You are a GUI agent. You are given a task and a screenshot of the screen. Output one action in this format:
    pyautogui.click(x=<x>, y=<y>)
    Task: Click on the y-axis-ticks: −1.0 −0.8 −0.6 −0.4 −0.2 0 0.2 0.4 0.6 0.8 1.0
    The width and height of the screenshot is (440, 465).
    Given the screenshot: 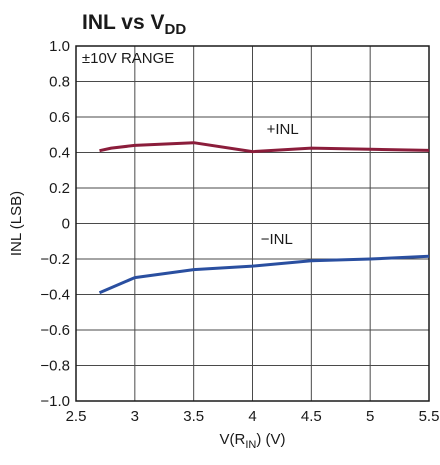 What is the action you would take?
    pyautogui.click(x=55, y=224)
    